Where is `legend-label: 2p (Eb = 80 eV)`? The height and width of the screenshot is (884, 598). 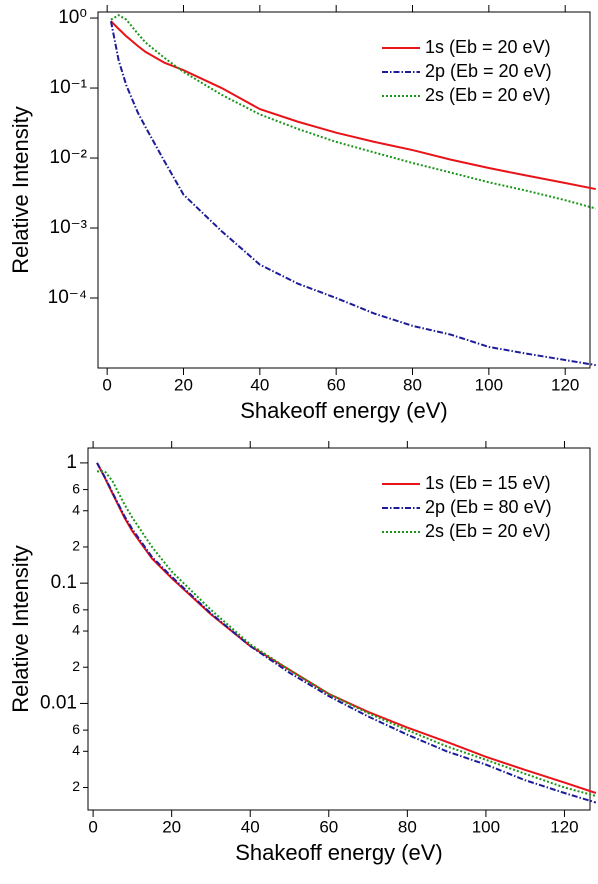 legend-label: 2p (Eb = 80 eV) is located at coordinates (488, 507).